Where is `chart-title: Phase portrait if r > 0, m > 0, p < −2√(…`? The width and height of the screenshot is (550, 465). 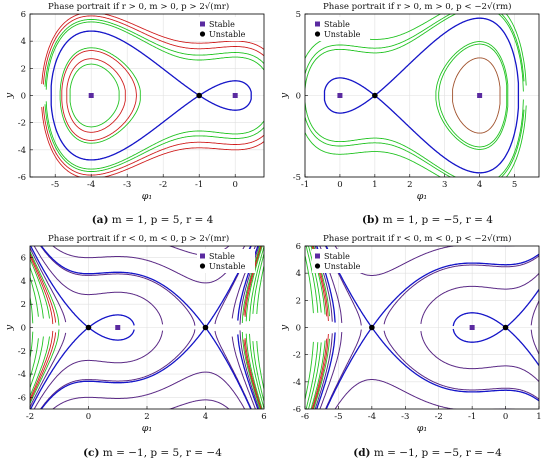
chart-title: Phase portrait if r > 0, m > 0, p < −2√(… is located at coordinates (417, 7).